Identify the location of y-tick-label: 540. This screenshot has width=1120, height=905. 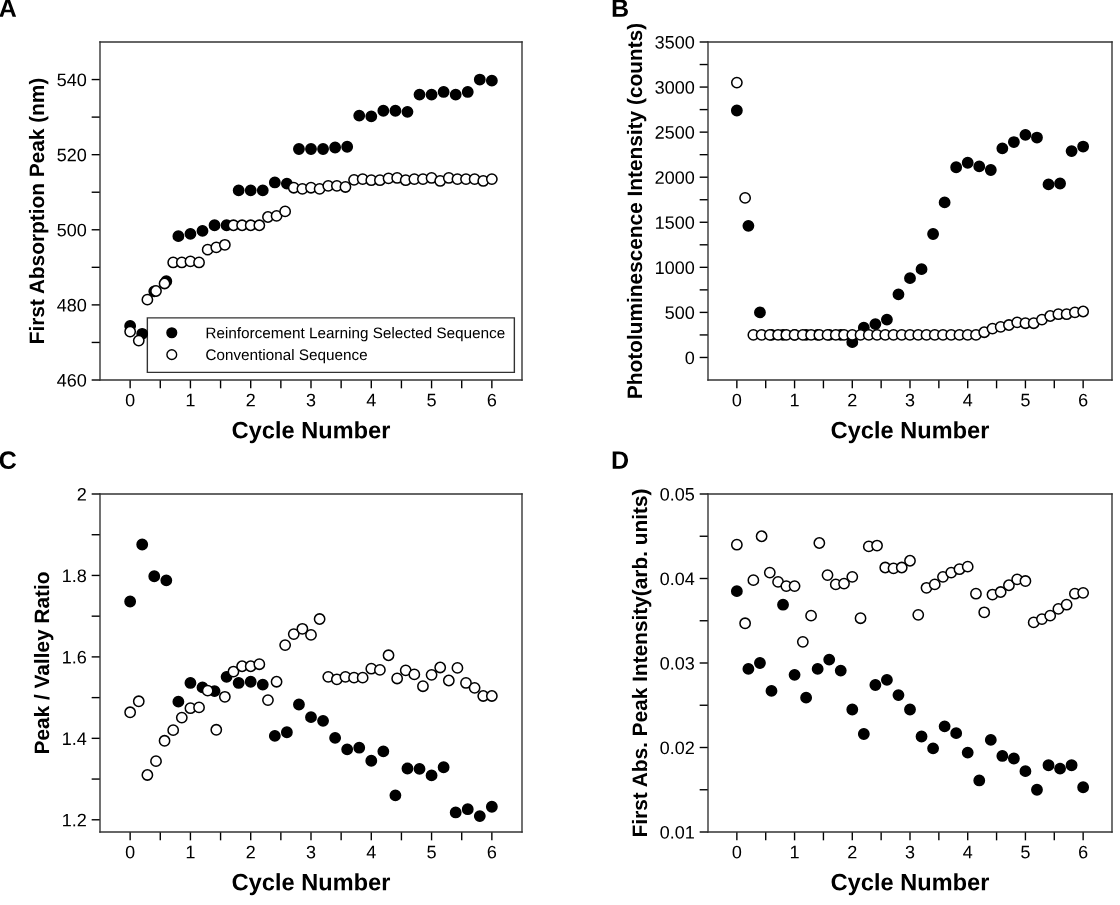
(72, 80).